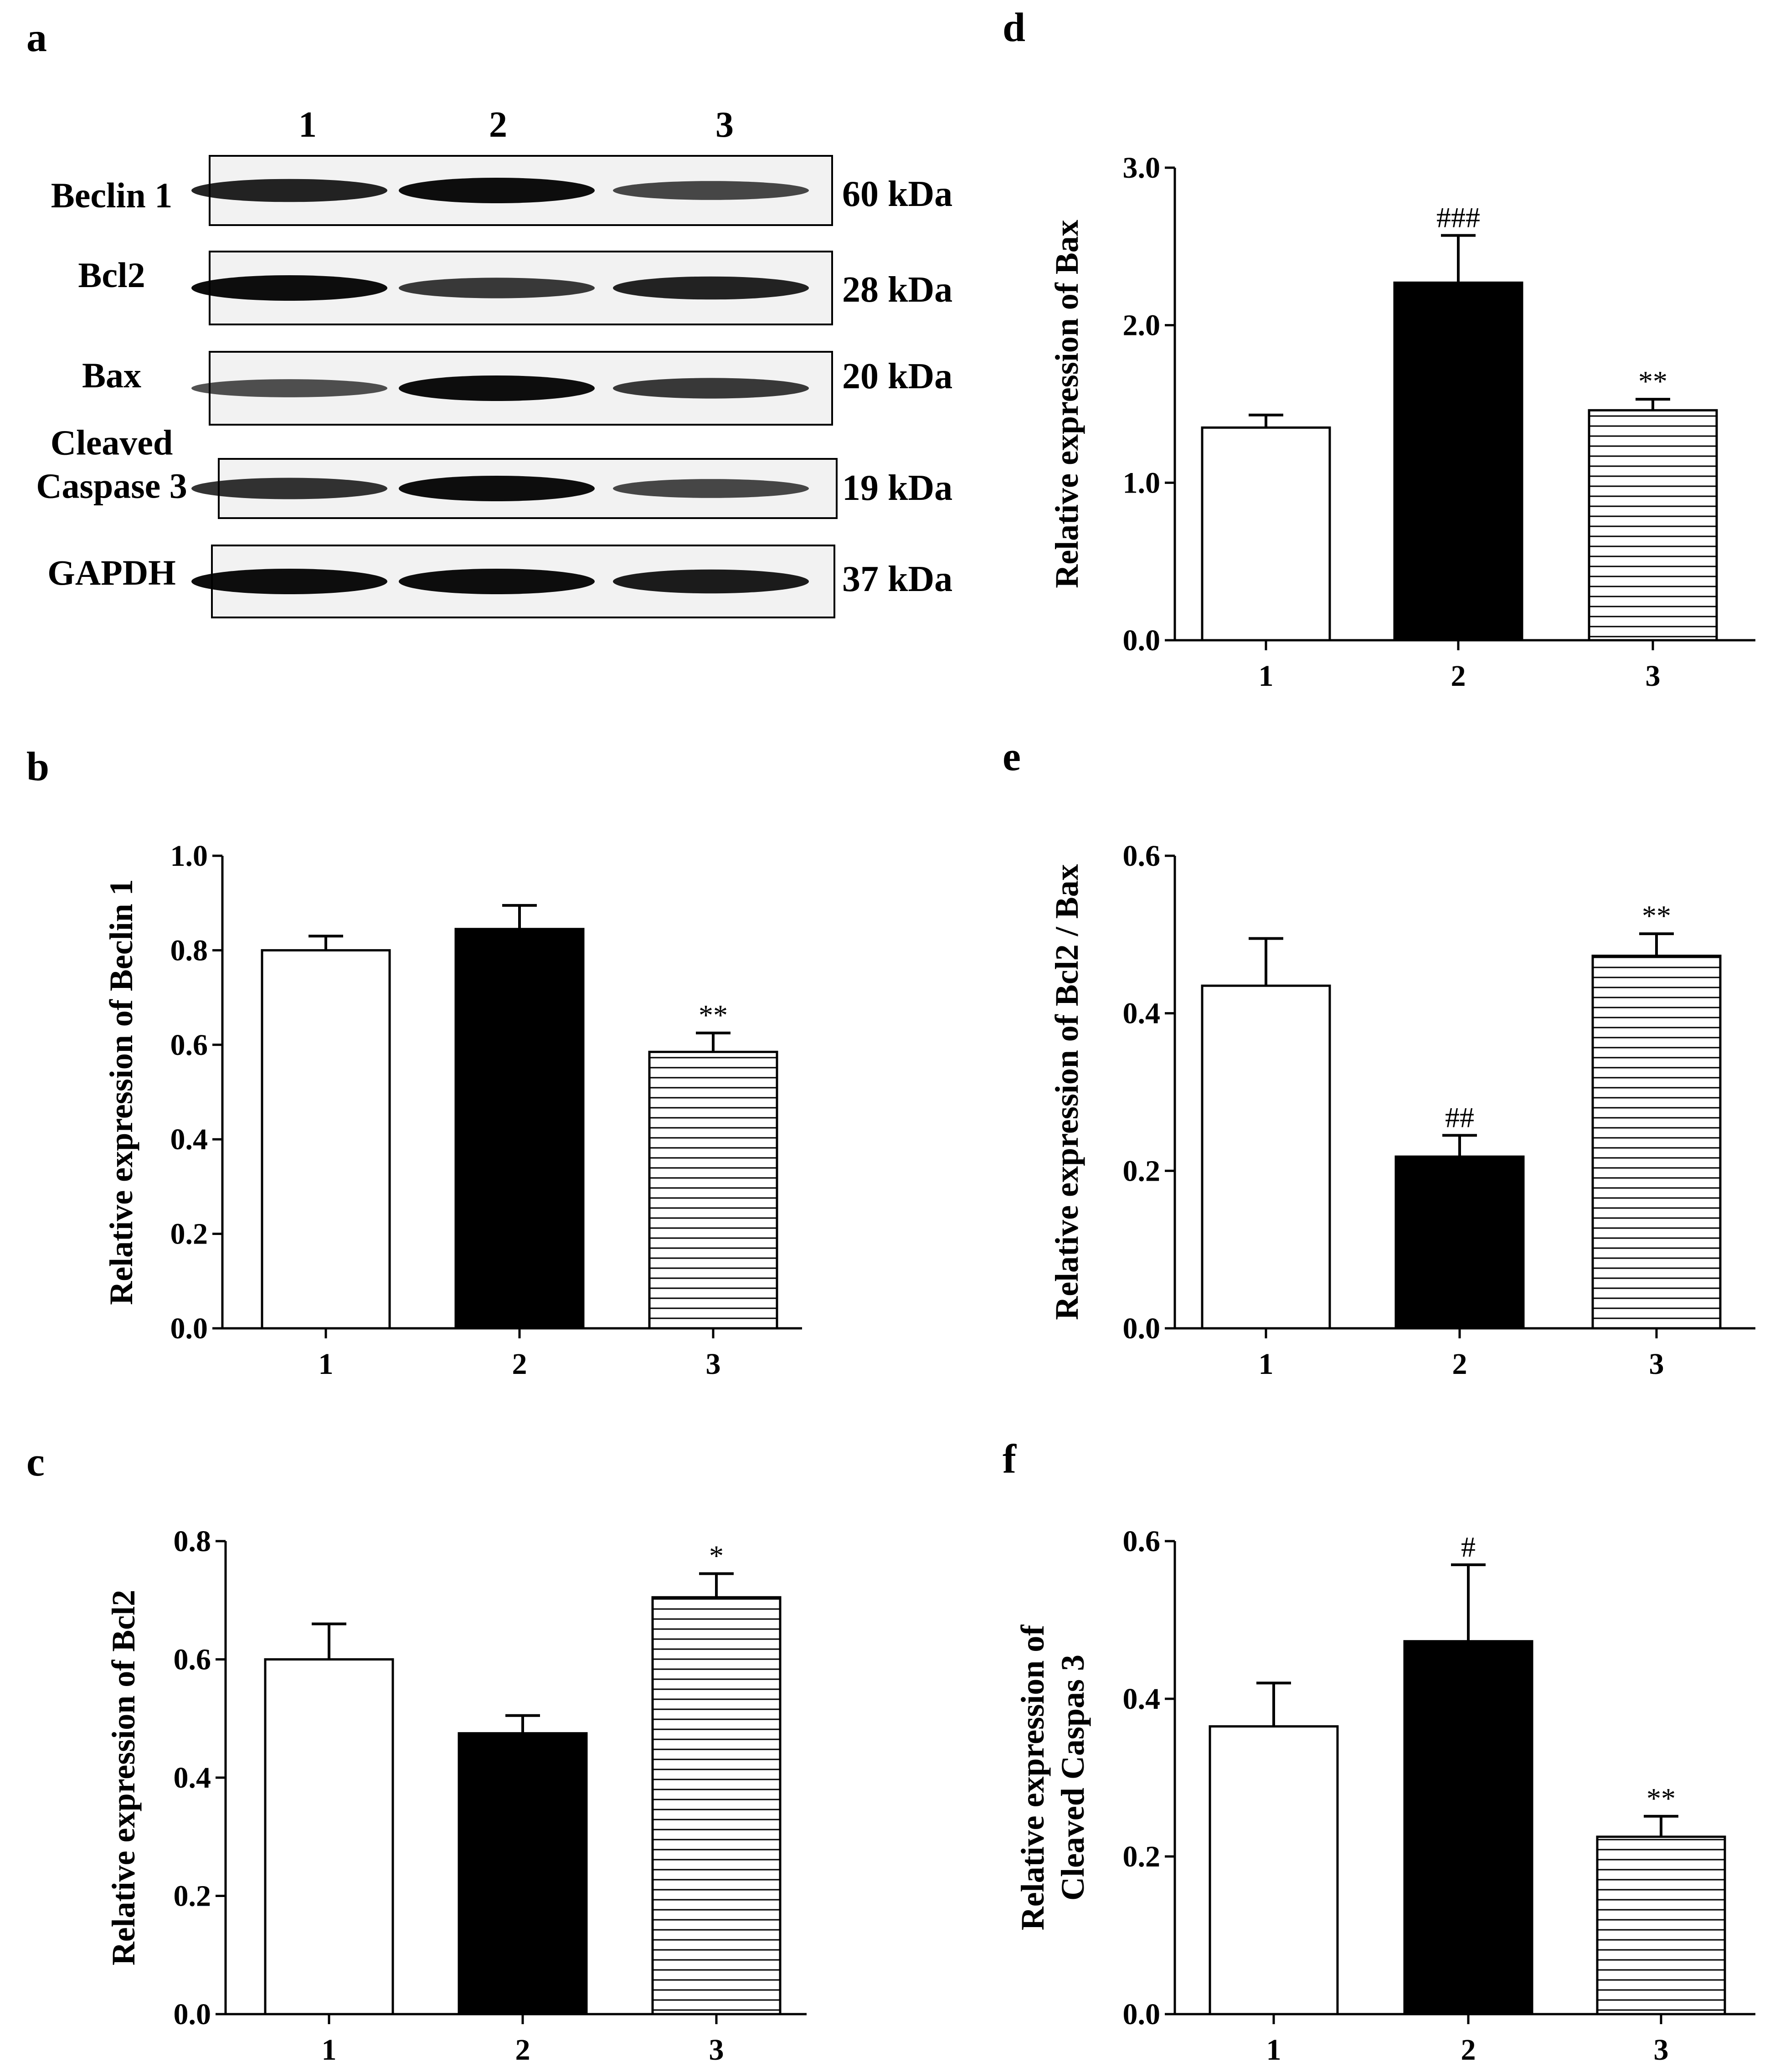 This screenshot has width=1780, height=2072. What do you see at coordinates (1032, 1778) in the screenshot?
I see `y-axis-title: Relative expression of` at bounding box center [1032, 1778].